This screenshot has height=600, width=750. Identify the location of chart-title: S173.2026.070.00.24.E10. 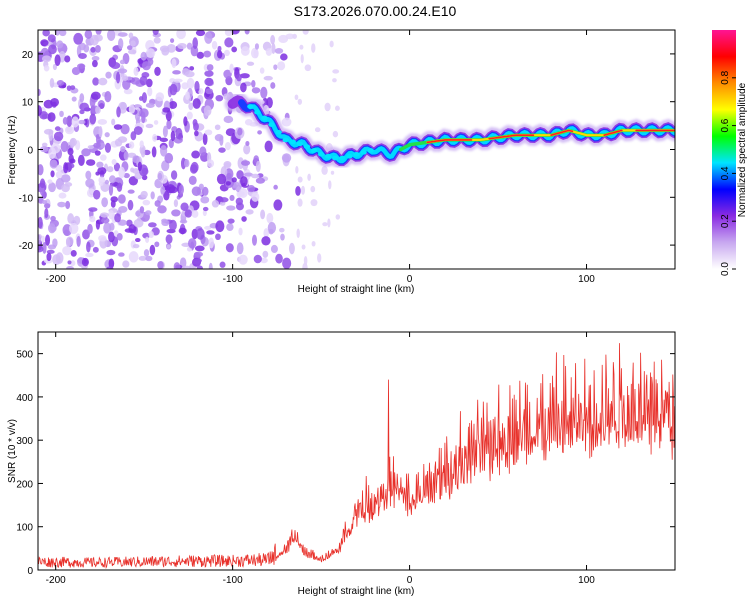
(375, 11).